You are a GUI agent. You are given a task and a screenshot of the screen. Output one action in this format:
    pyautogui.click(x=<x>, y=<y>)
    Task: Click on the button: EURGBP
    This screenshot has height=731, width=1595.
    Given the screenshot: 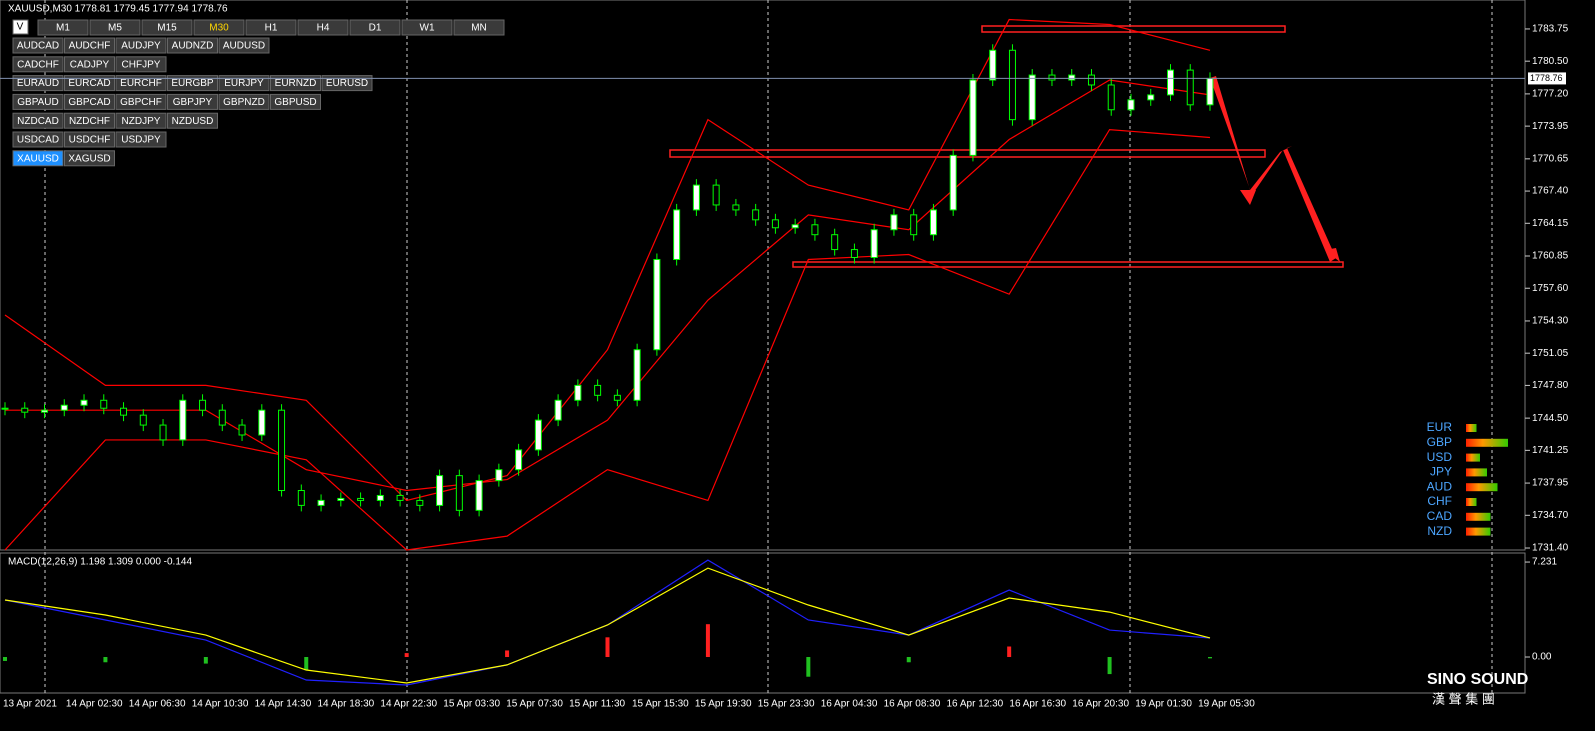 What is the action you would take?
    pyautogui.click(x=192, y=83)
    